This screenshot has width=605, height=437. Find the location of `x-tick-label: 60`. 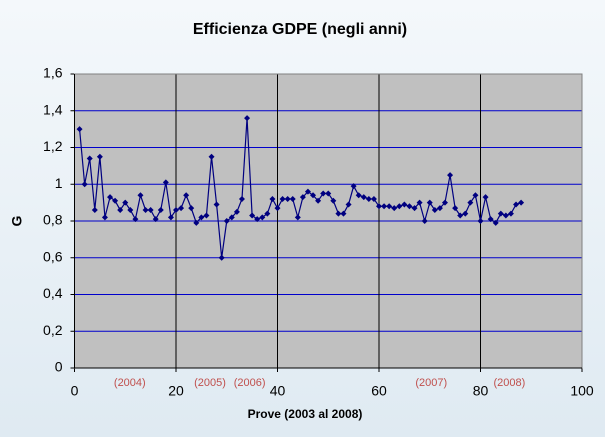

x-tick-label: 60 is located at coordinates (379, 391).